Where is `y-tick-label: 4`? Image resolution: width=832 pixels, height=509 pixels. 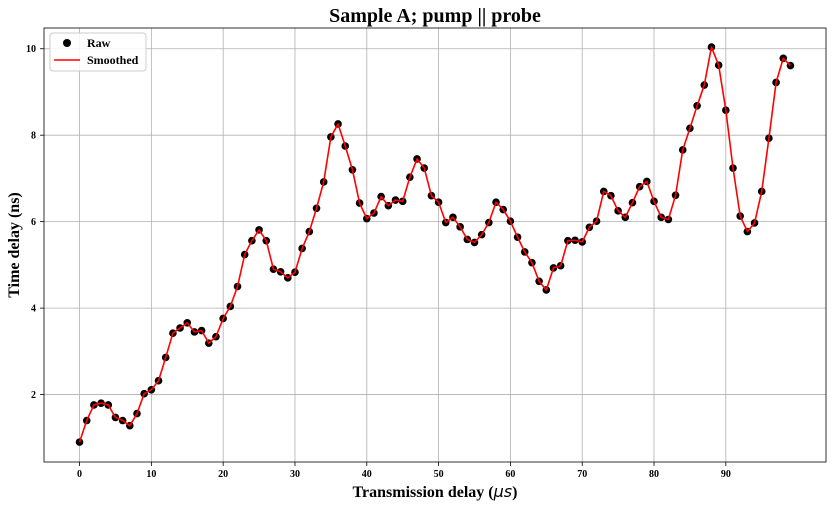 y-tick-label: 4 is located at coordinates (33, 309).